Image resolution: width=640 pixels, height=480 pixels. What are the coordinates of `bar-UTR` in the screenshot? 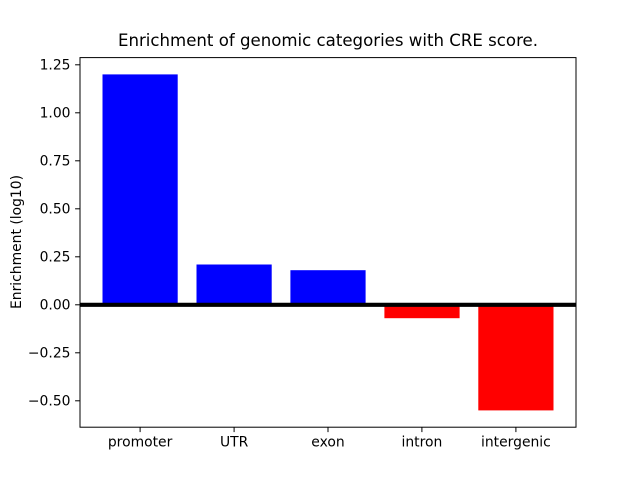 It's located at (234, 284).